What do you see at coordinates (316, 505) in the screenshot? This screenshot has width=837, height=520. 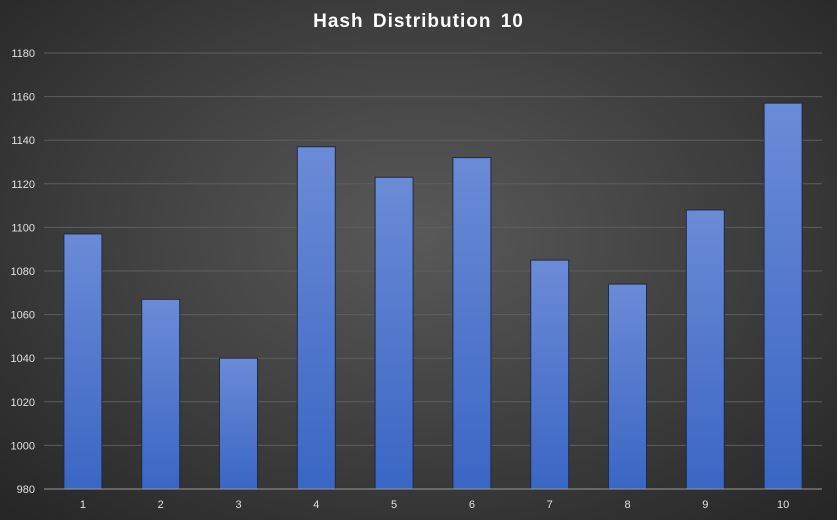 I see `x-tick-label: 4` at bounding box center [316, 505].